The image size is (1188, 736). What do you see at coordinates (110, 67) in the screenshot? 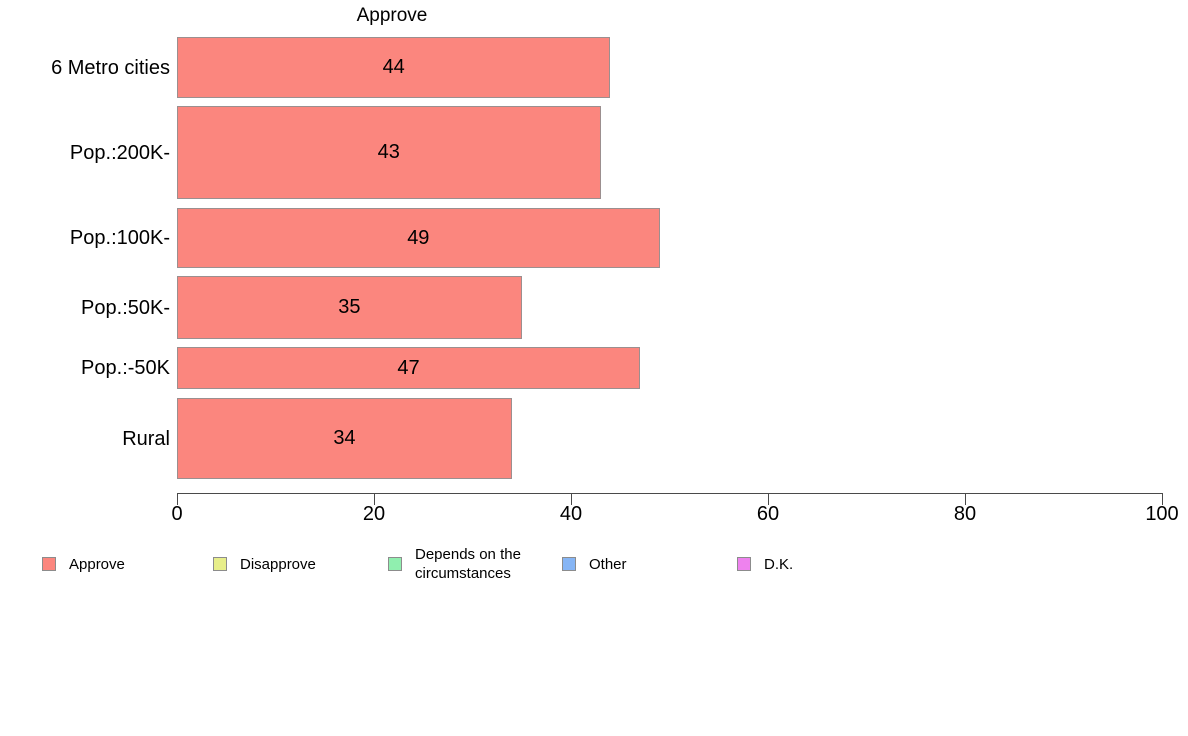
I see `category-label: 6 Metro cities` at bounding box center [110, 67].